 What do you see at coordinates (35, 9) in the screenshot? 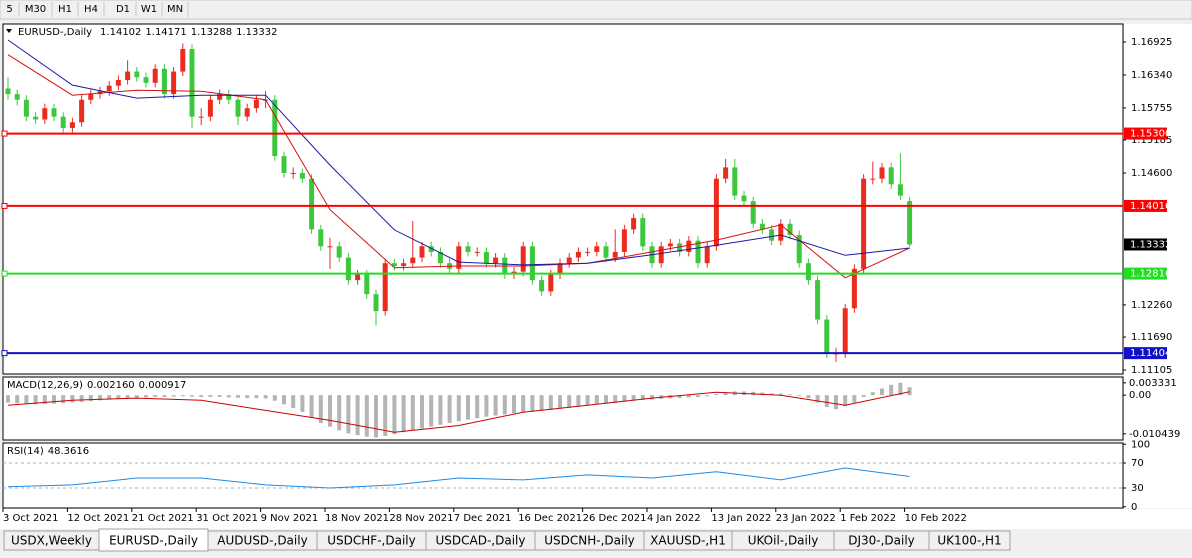
I see `timeframe-button: M30` at bounding box center [35, 9].